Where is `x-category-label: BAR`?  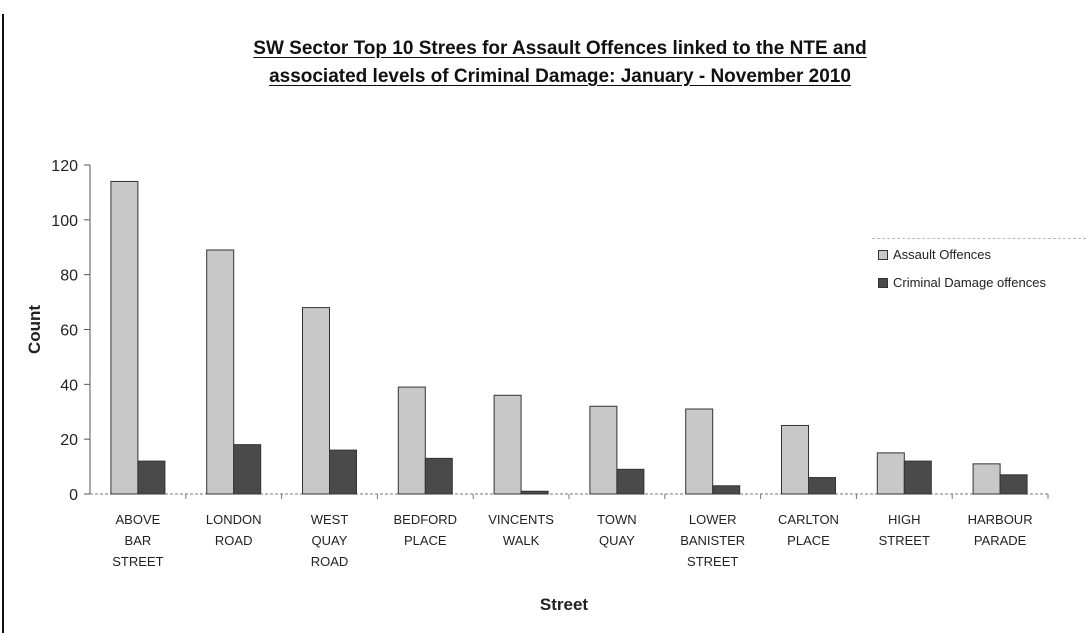
x-category-label: BAR is located at coordinates (138, 540).